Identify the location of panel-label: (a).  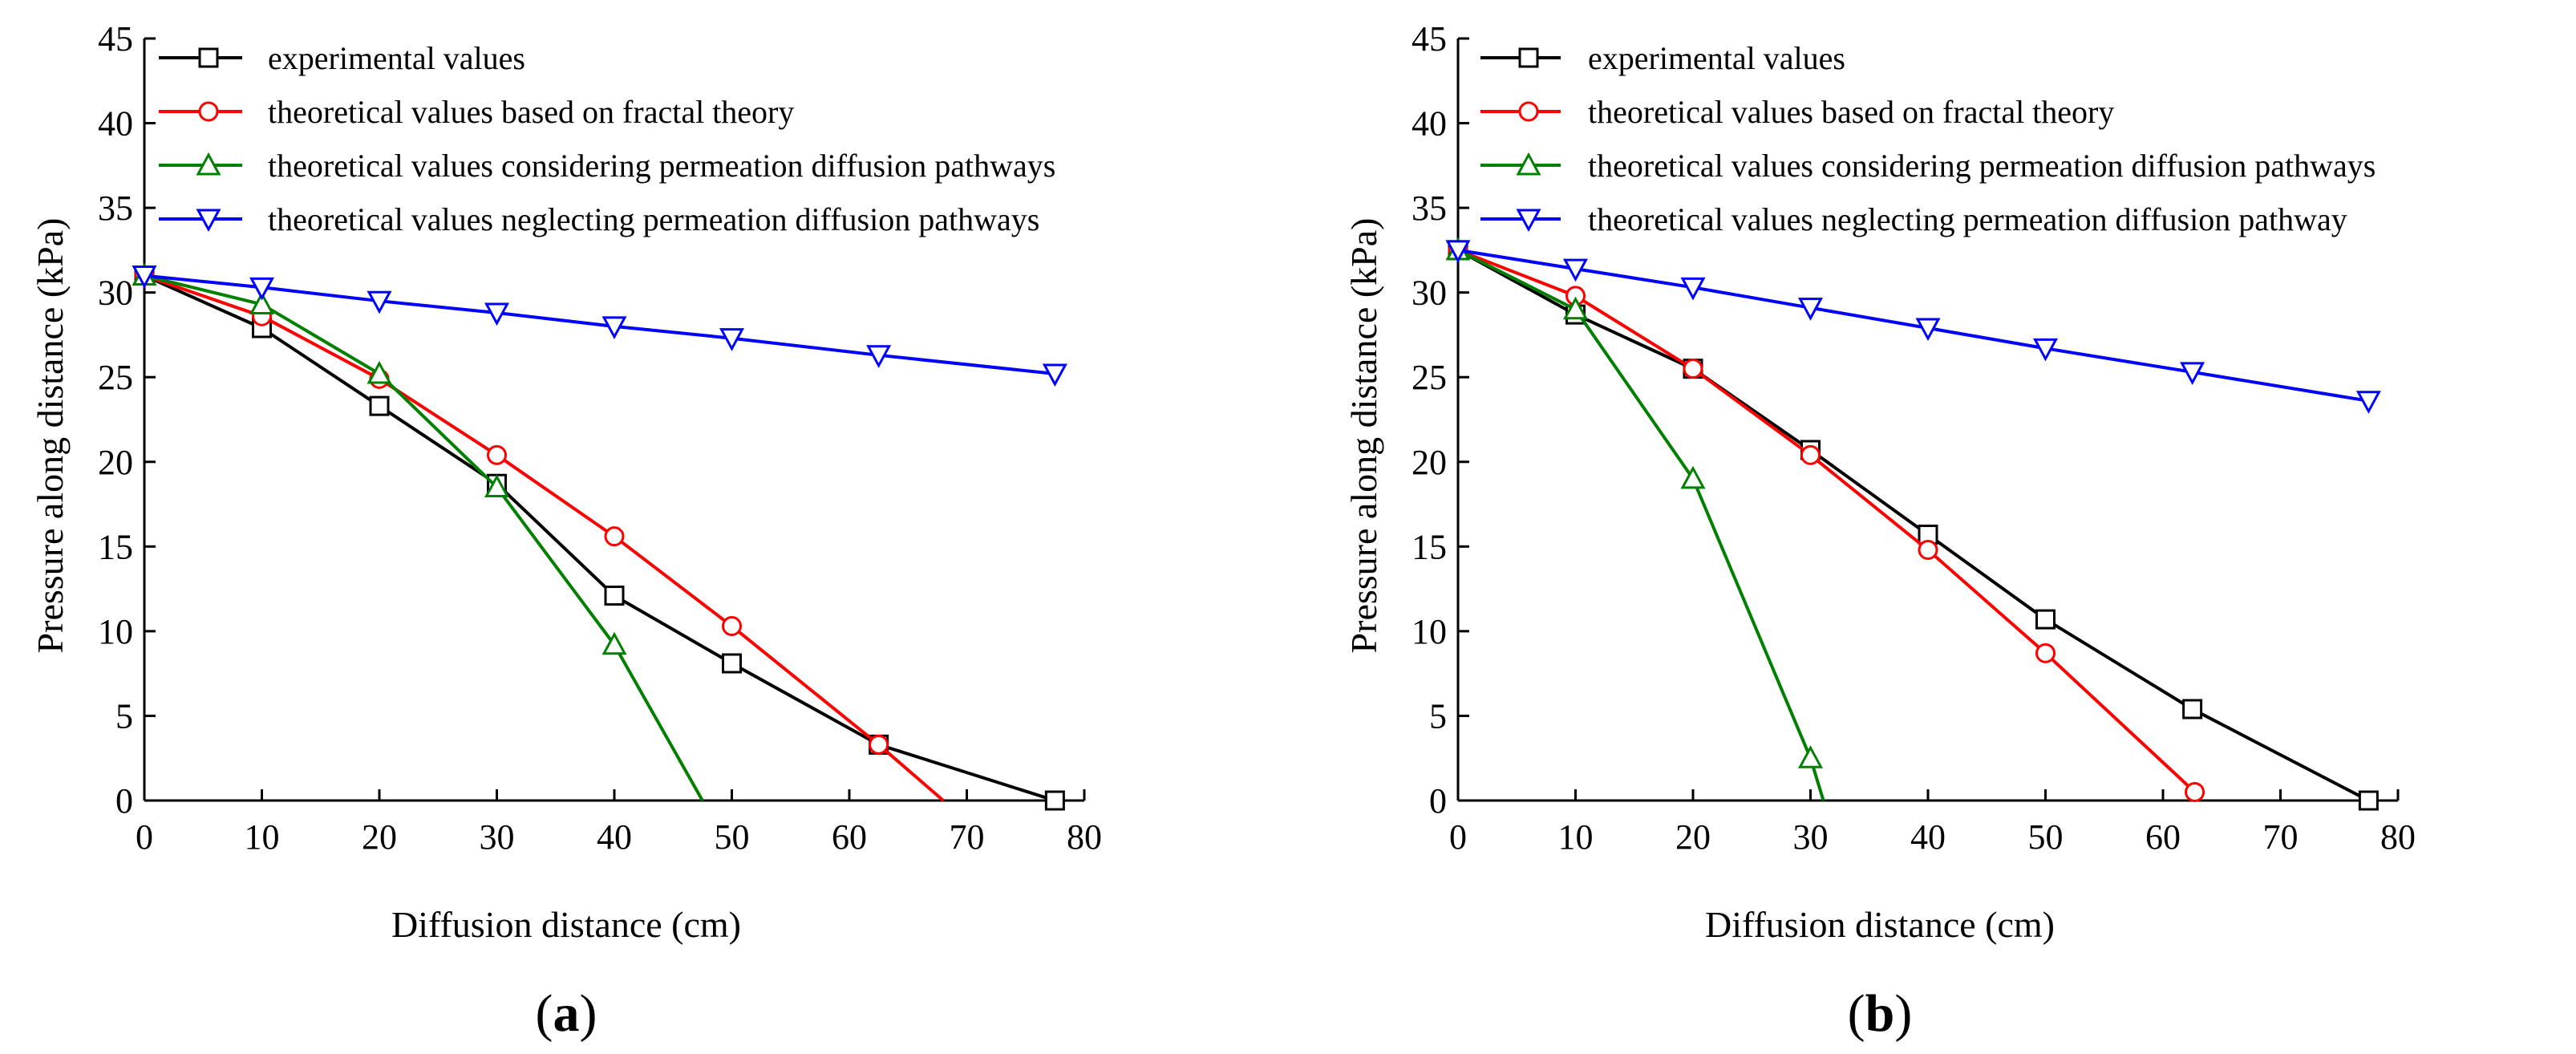
(566, 1013).